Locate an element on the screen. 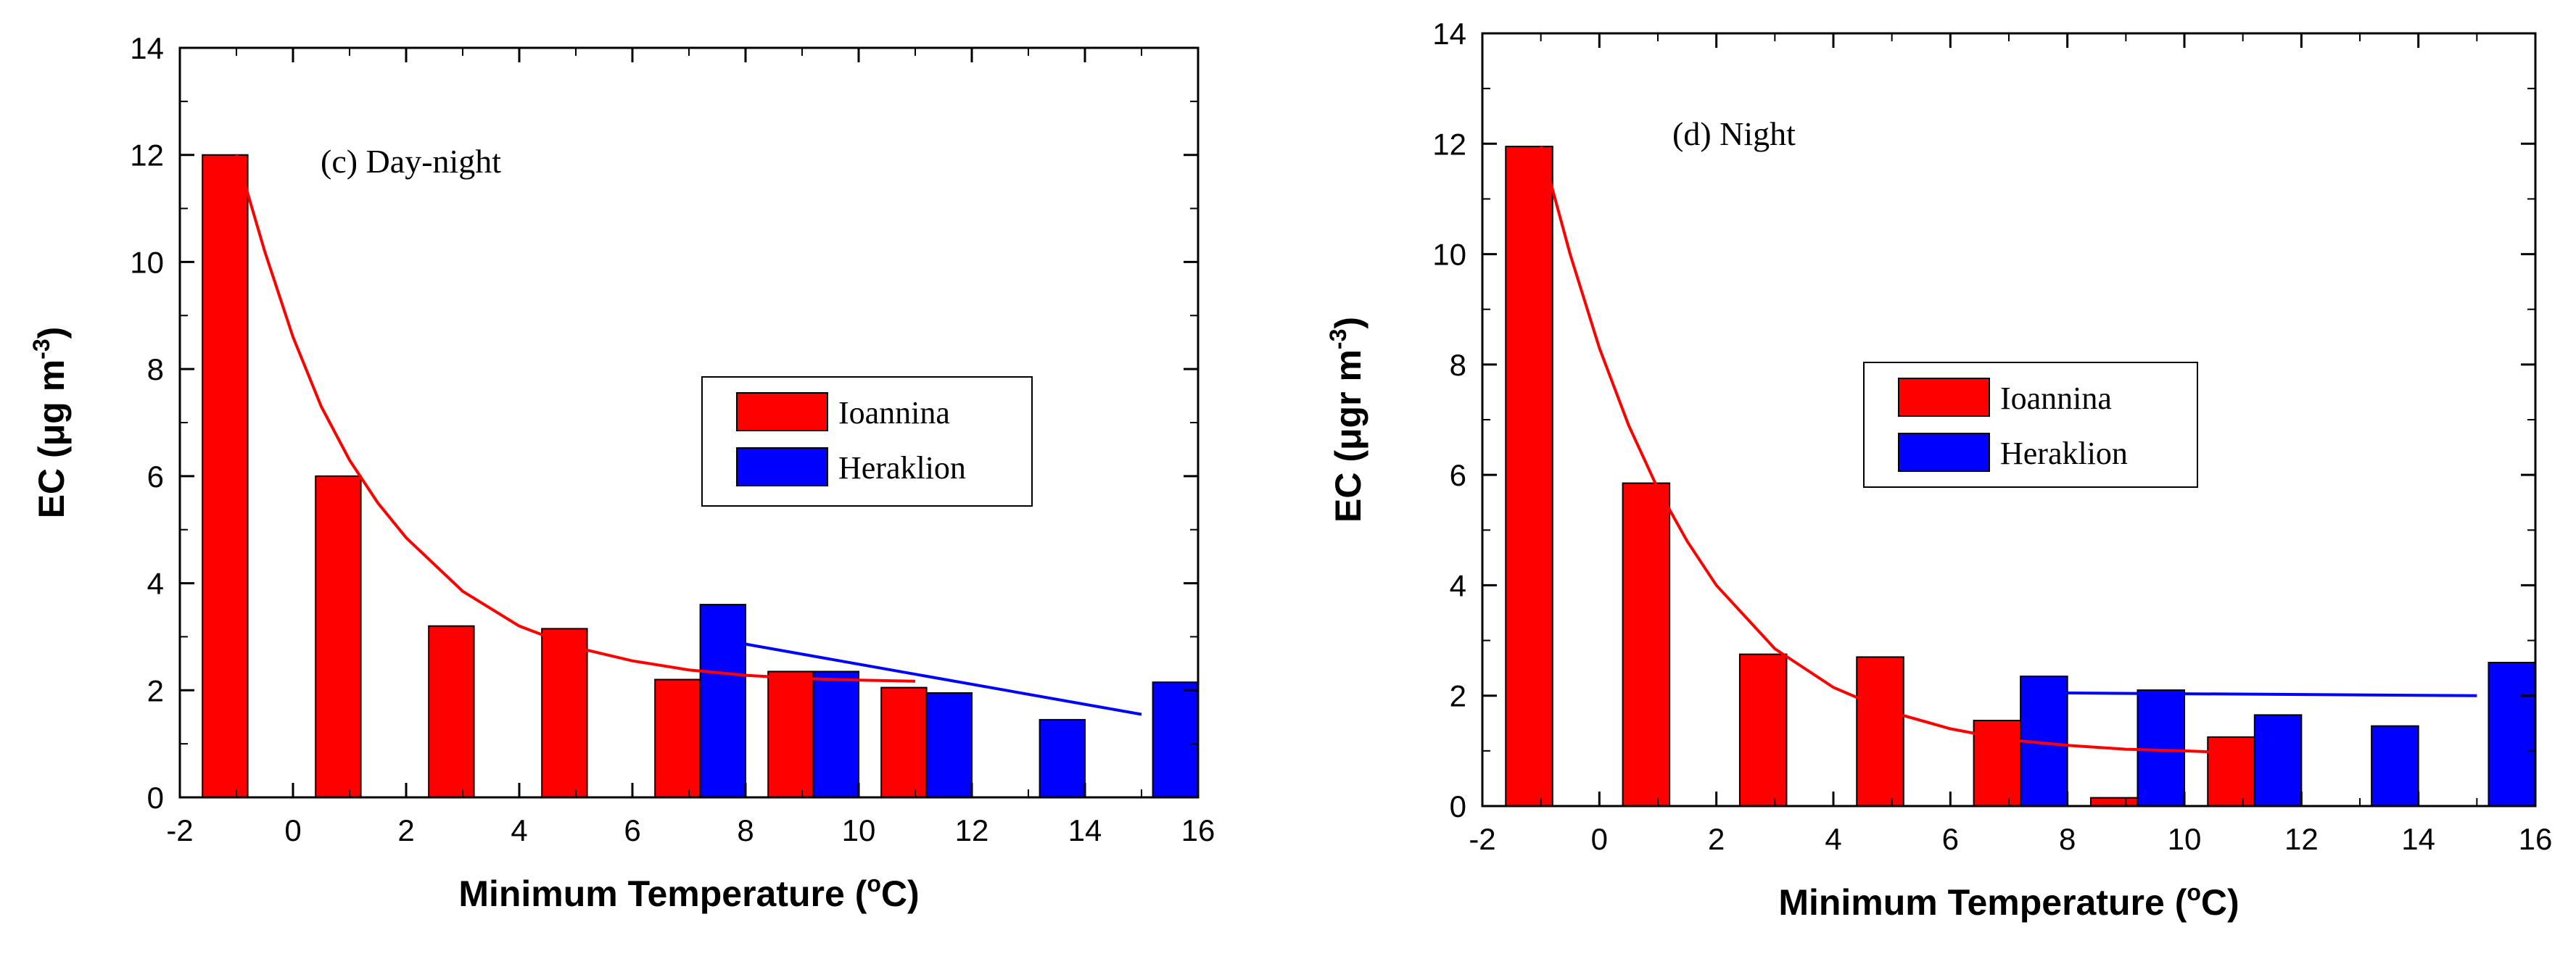  chart-d-x-tick-label: 12 is located at coordinates (2301, 839).